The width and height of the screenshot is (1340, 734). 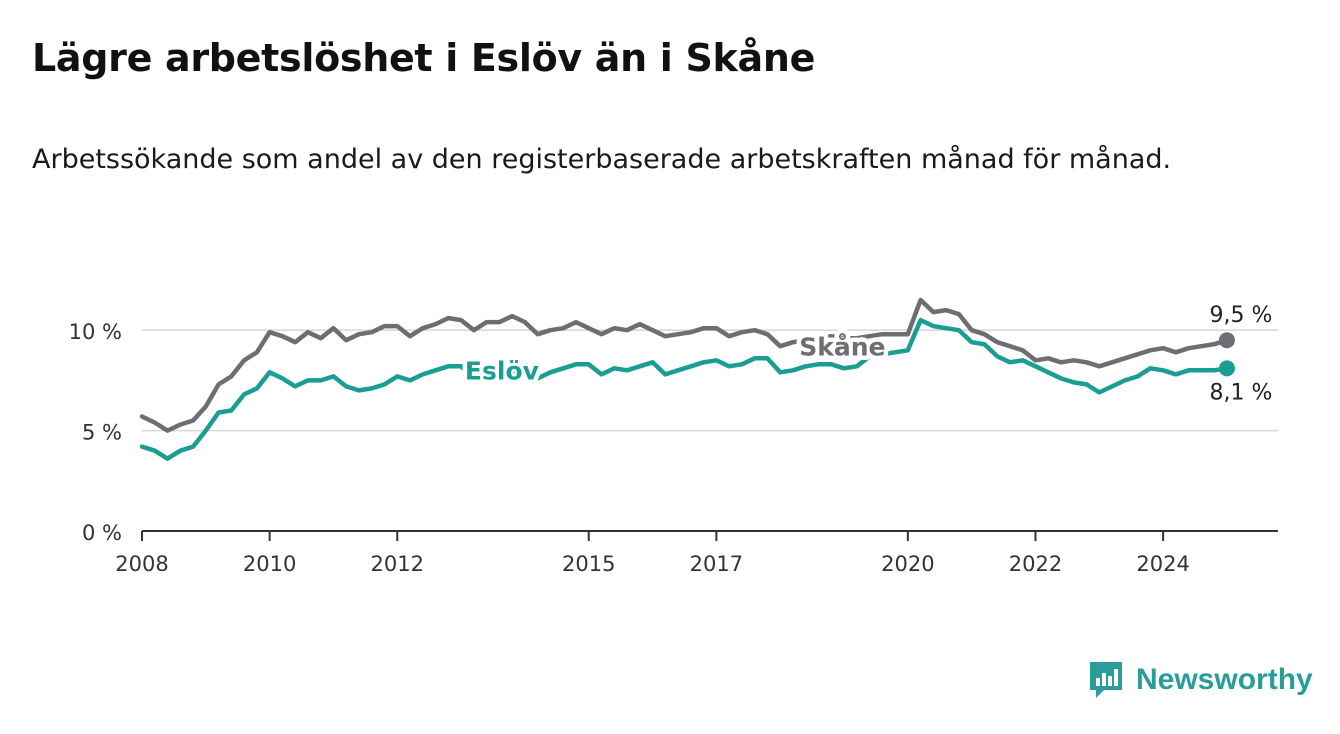 What do you see at coordinates (588, 564) in the screenshot?
I see `x-tick-label: 2015` at bounding box center [588, 564].